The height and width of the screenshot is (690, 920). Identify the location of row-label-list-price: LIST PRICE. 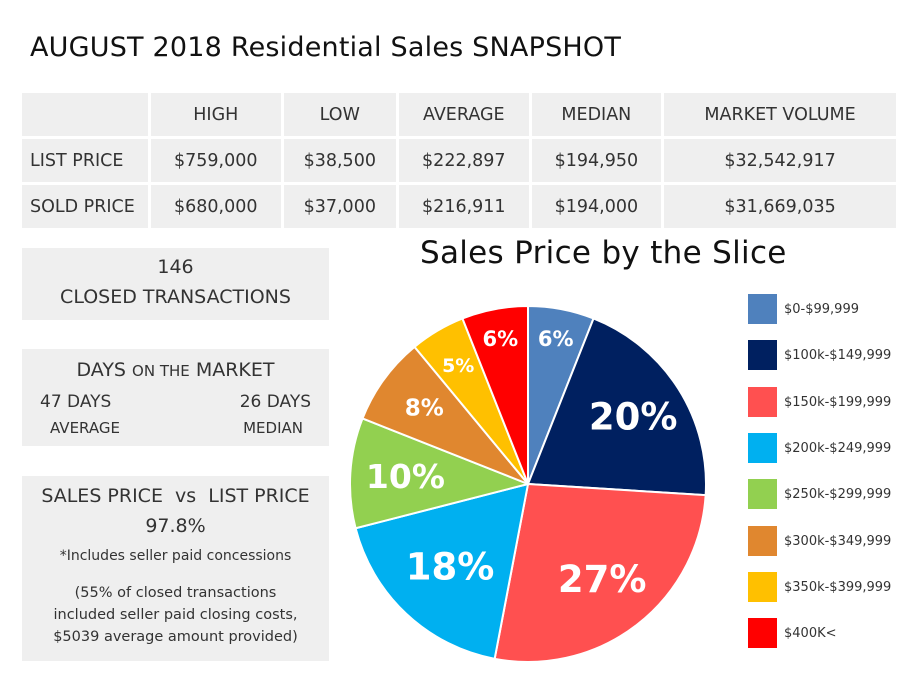
(86, 162).